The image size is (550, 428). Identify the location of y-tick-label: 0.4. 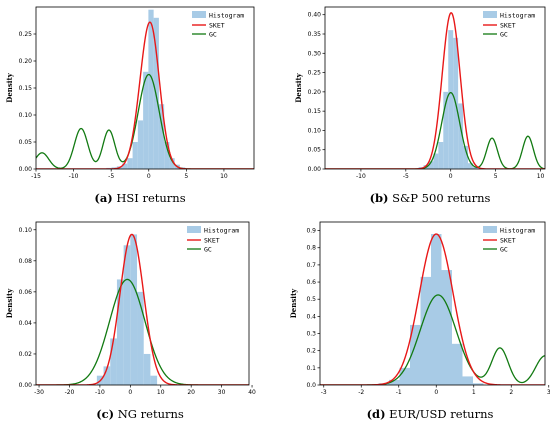
(311, 316).